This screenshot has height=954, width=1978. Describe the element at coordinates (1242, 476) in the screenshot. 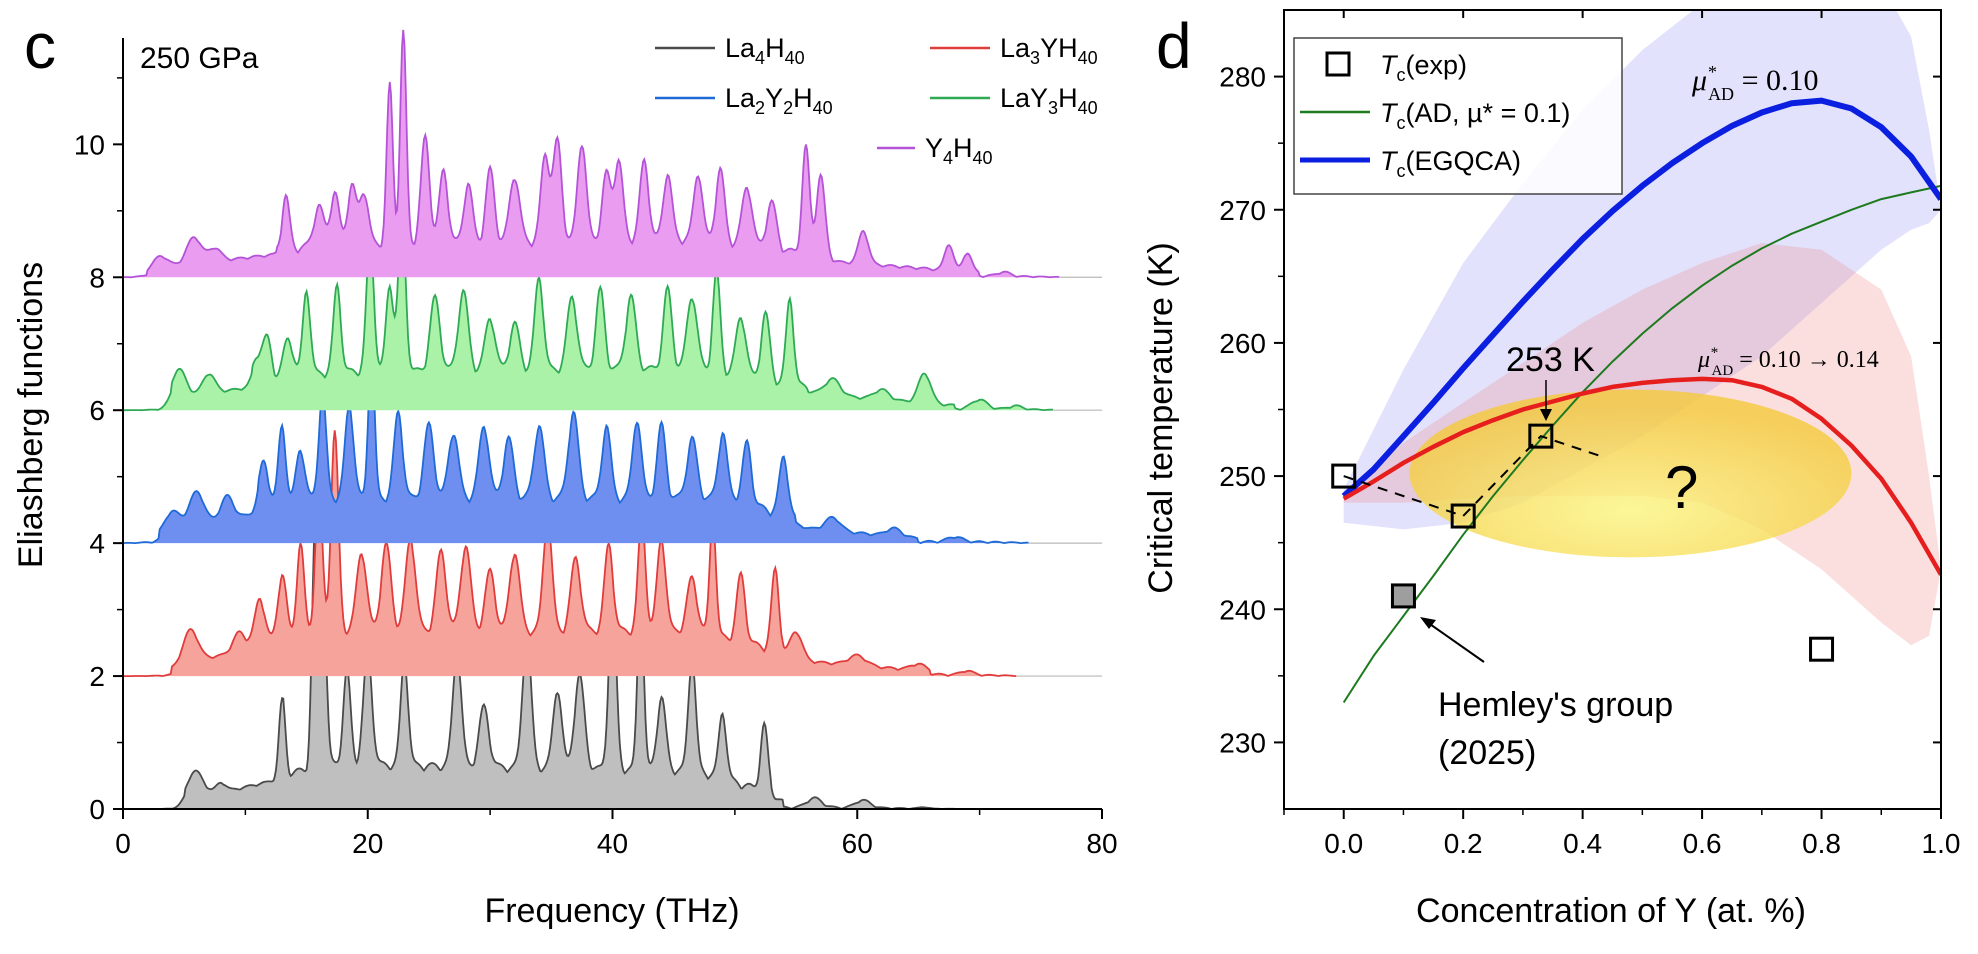

I see `y-tick-label: 250` at that location.